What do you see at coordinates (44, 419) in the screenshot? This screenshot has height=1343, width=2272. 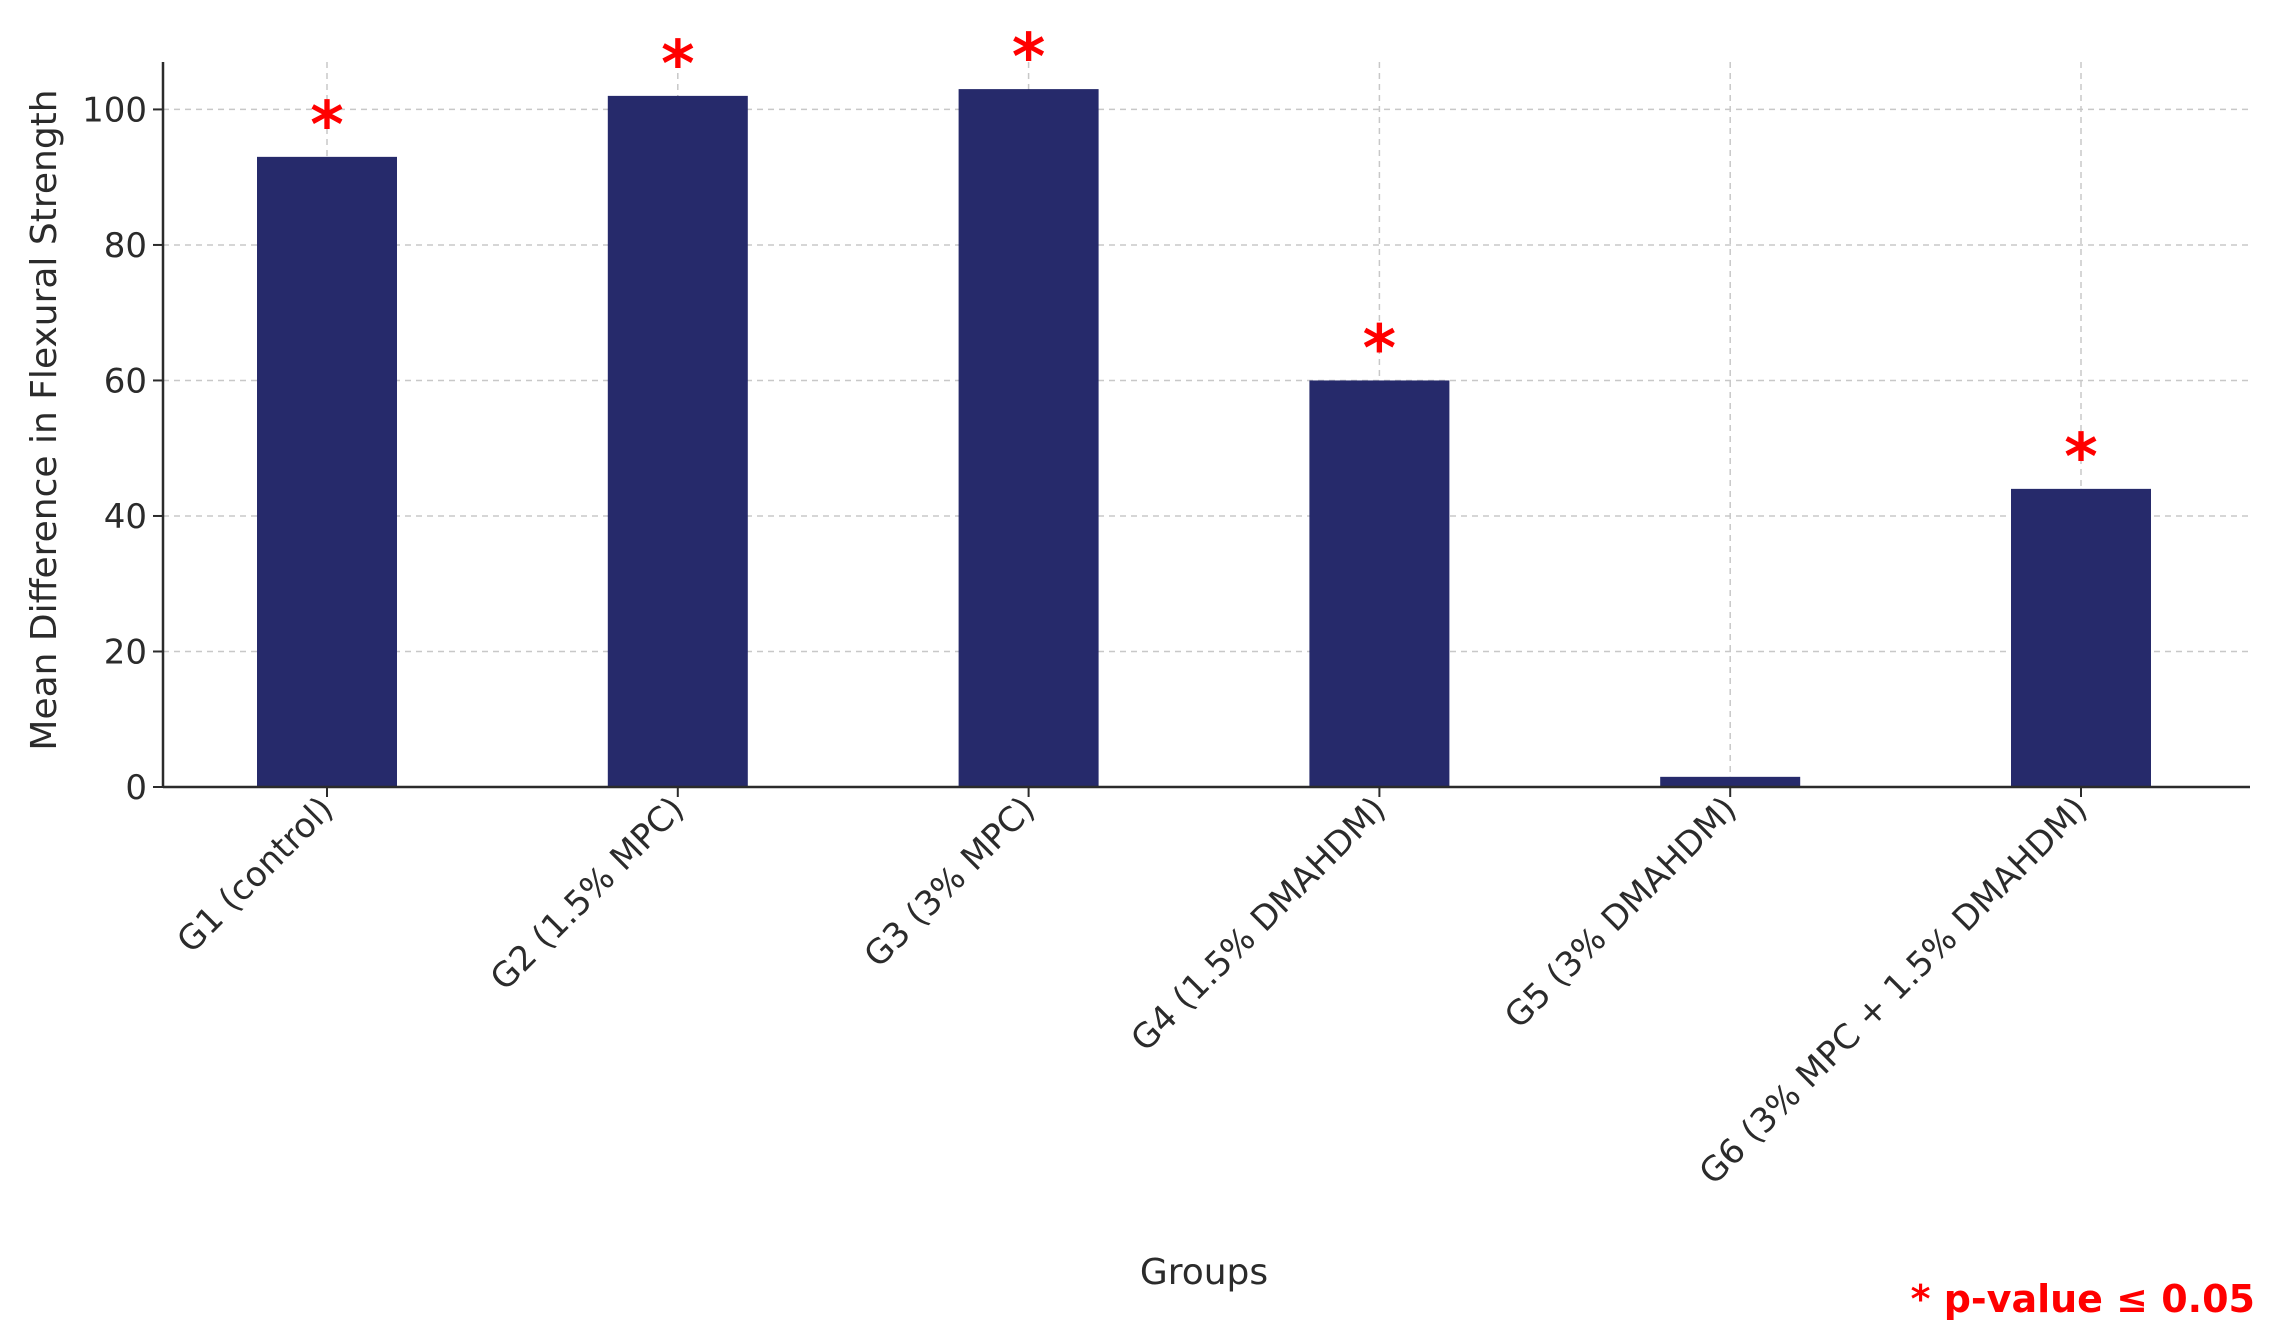 I see `y-axis-title: Mean Difference in Flexural Strength` at bounding box center [44, 419].